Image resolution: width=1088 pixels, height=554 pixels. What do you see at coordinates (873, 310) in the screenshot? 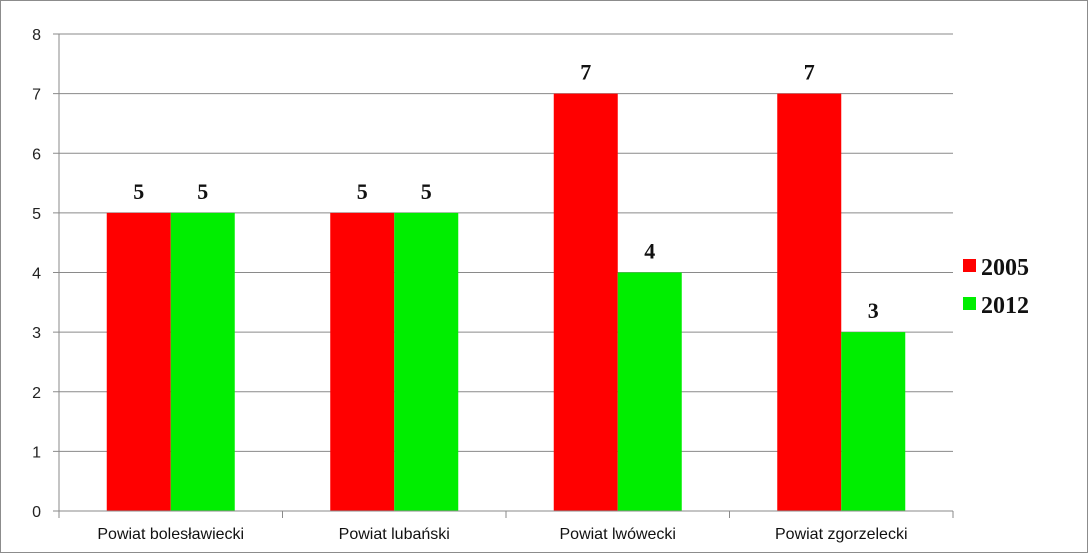
I see `data-label: 3` at bounding box center [873, 310].